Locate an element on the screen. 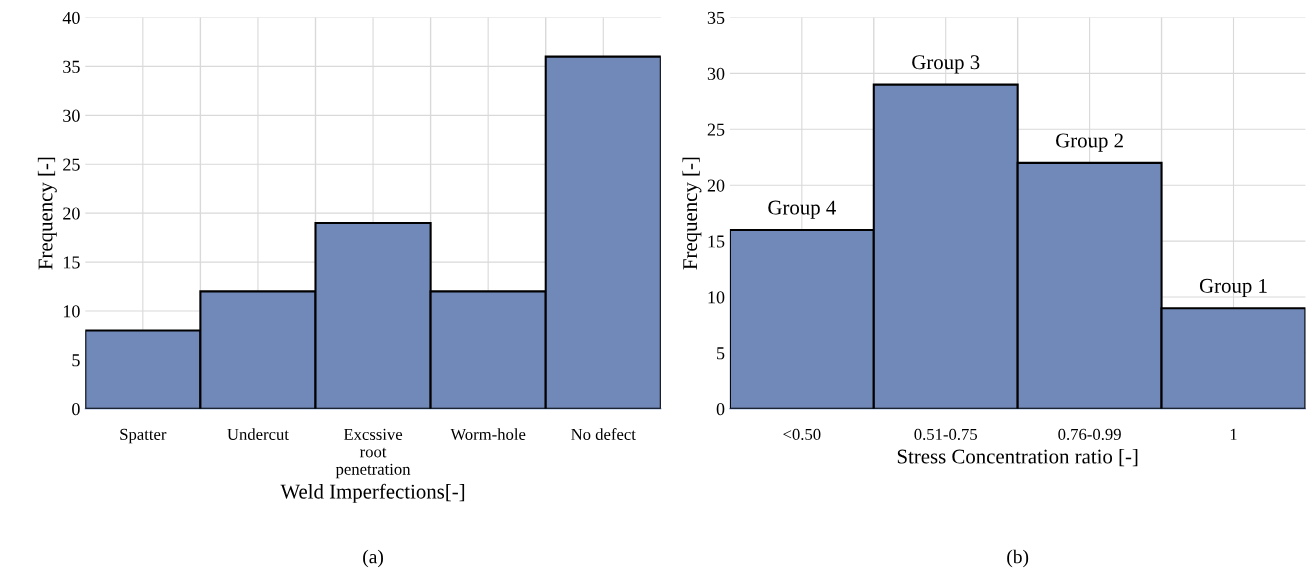  annotation: Group 3 is located at coordinates (946, 64).